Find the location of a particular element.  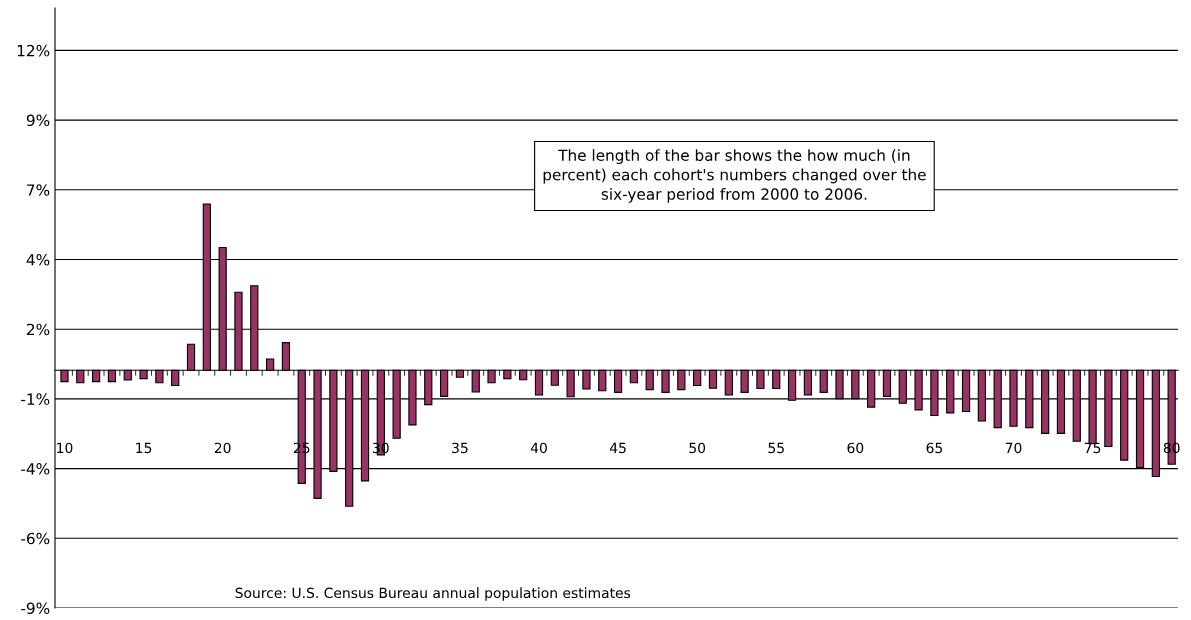

x-tick-label: 70 is located at coordinates (1013, 448).